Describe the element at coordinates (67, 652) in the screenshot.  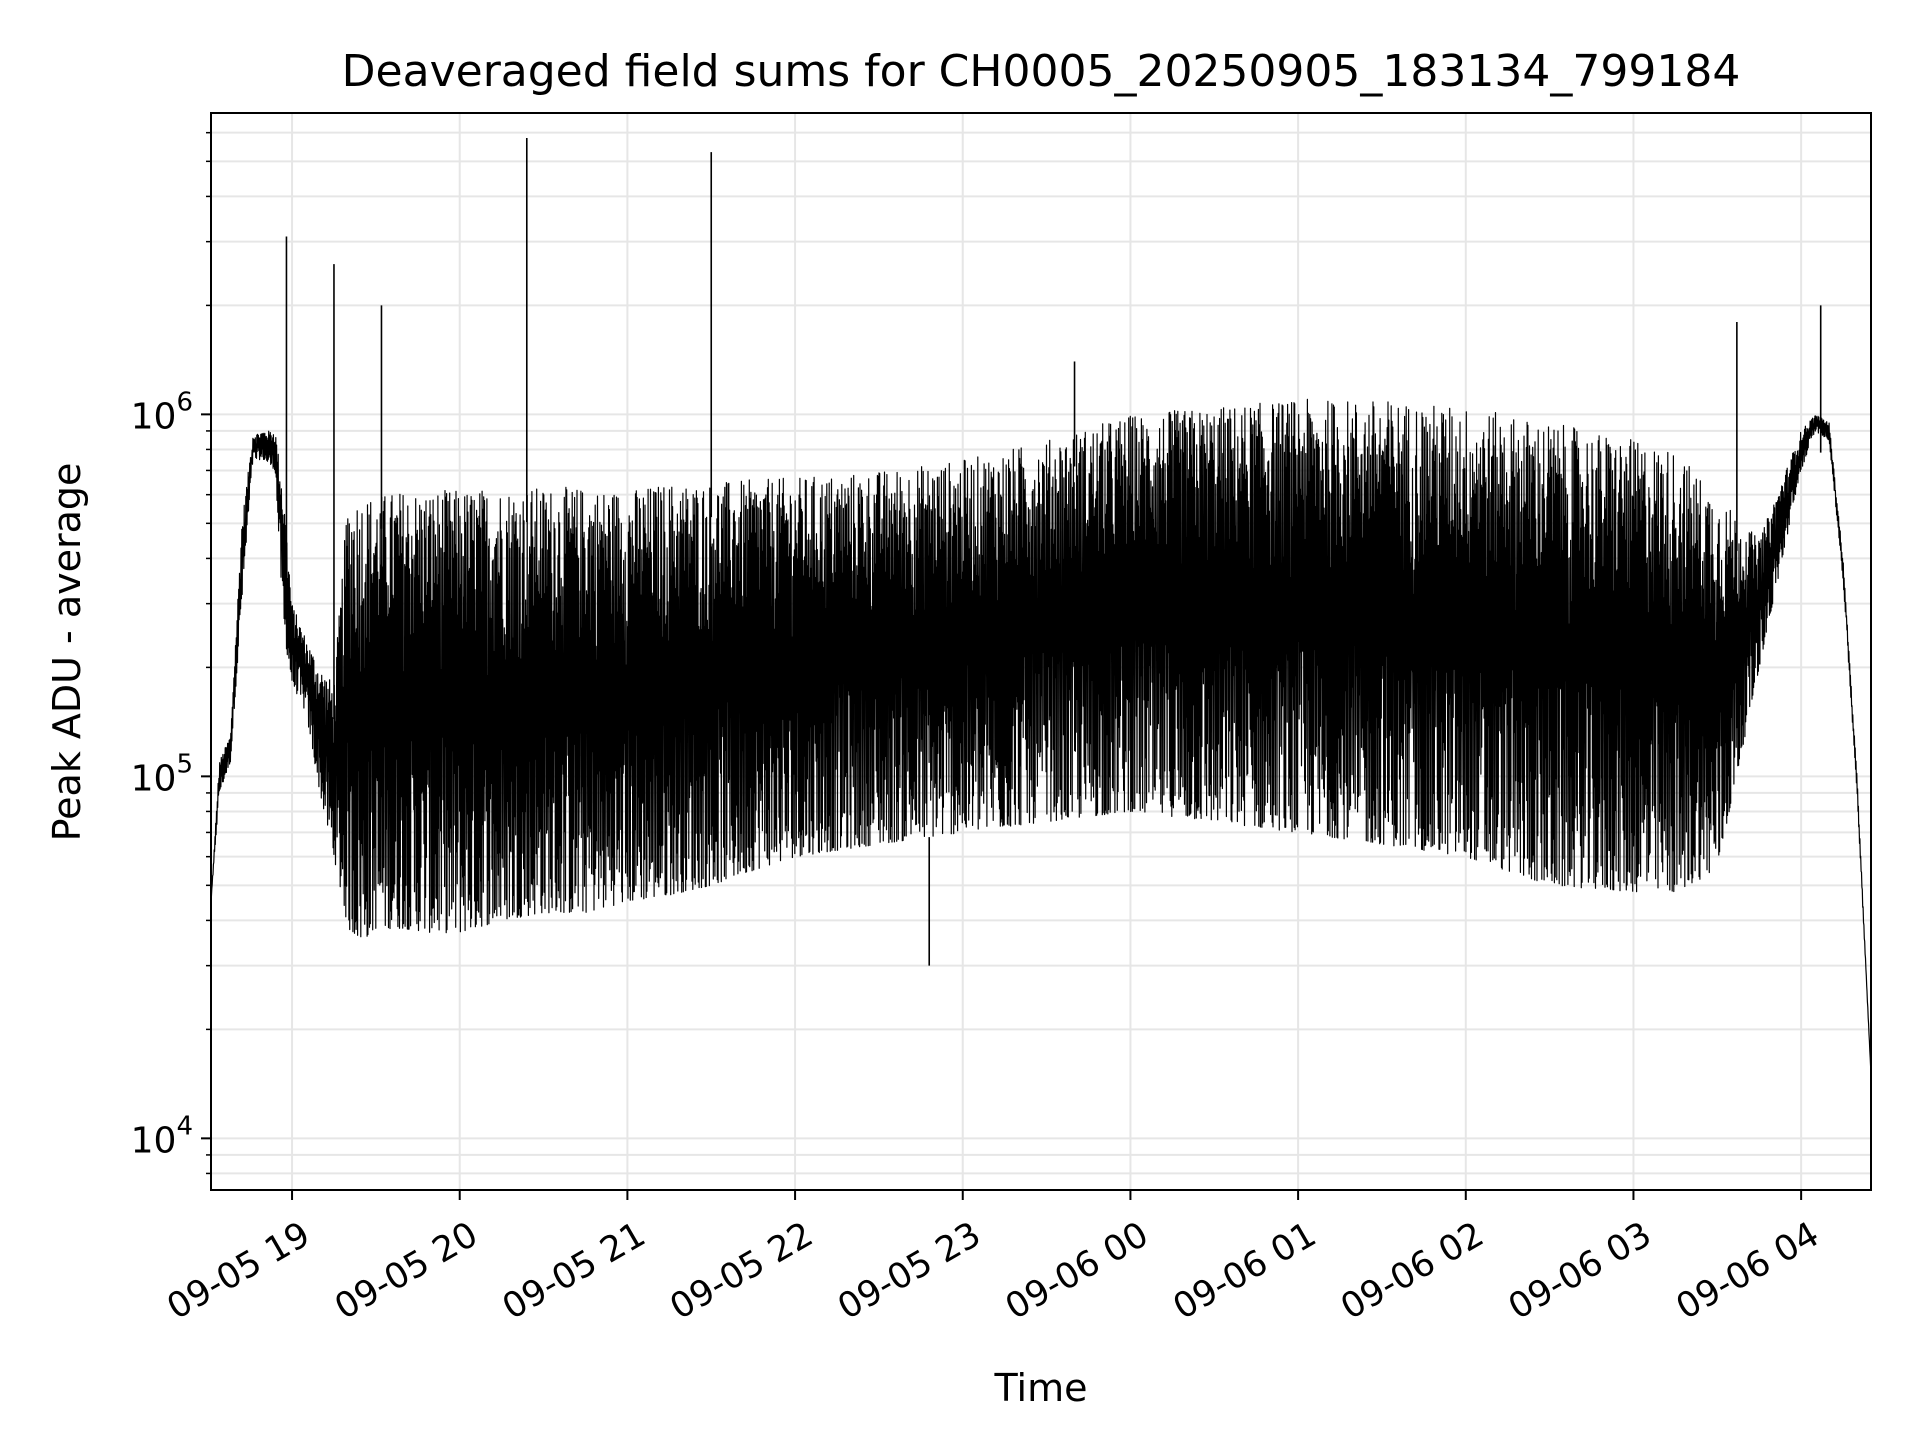
I see `y-axis-label: Peak ADU - average` at that location.